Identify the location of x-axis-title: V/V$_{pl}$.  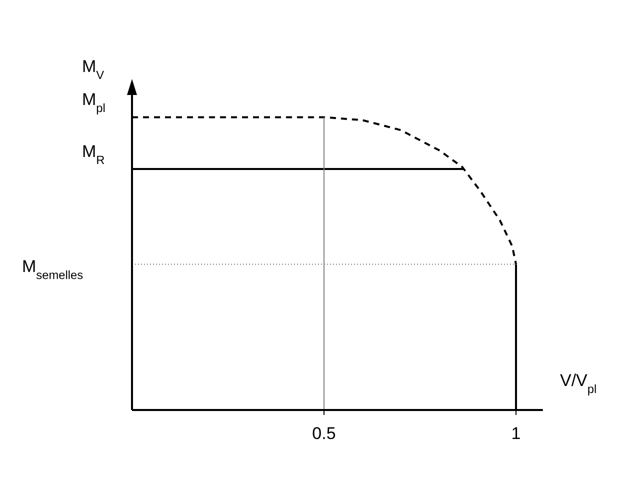
(578, 383).